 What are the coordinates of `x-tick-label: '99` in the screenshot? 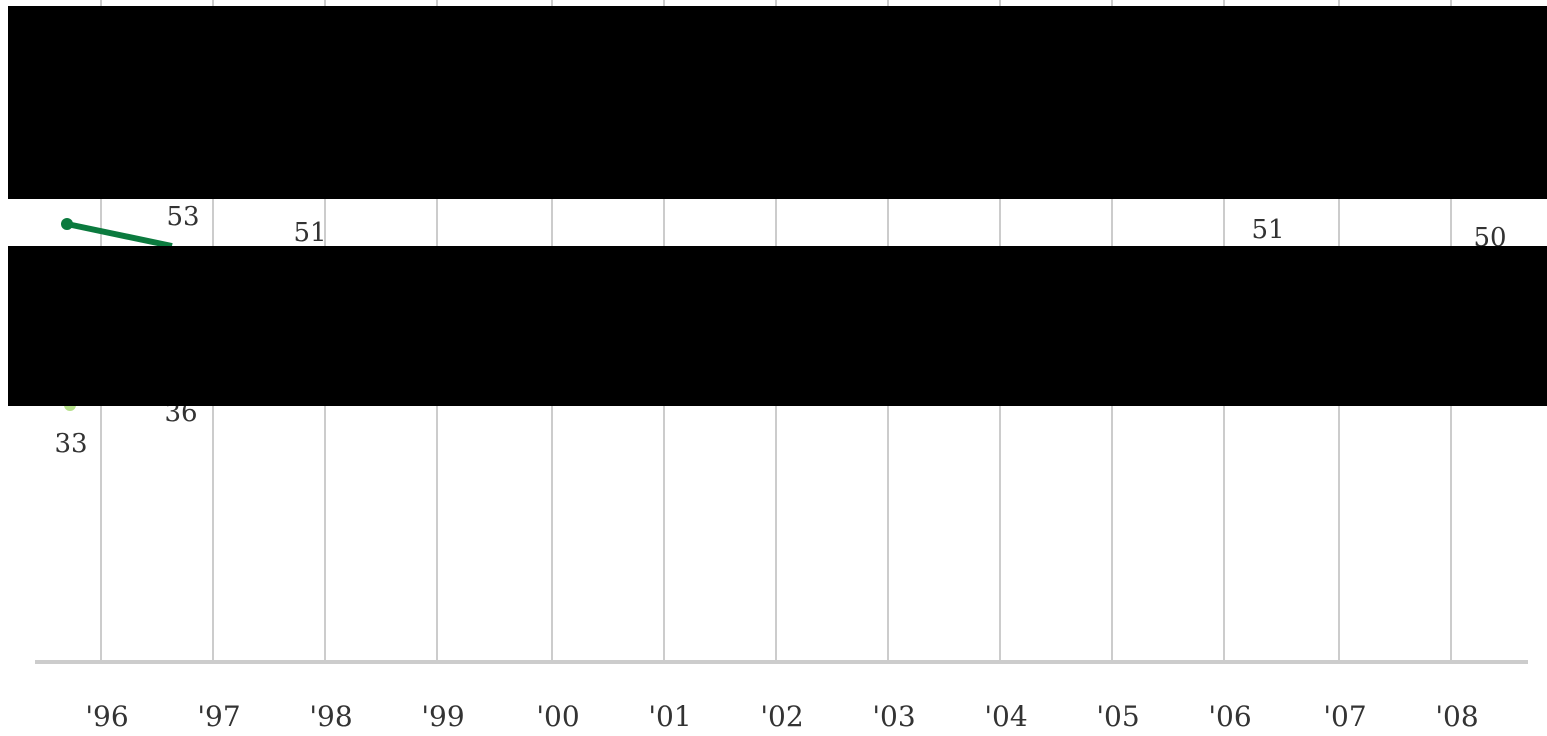 It's located at (442, 716).